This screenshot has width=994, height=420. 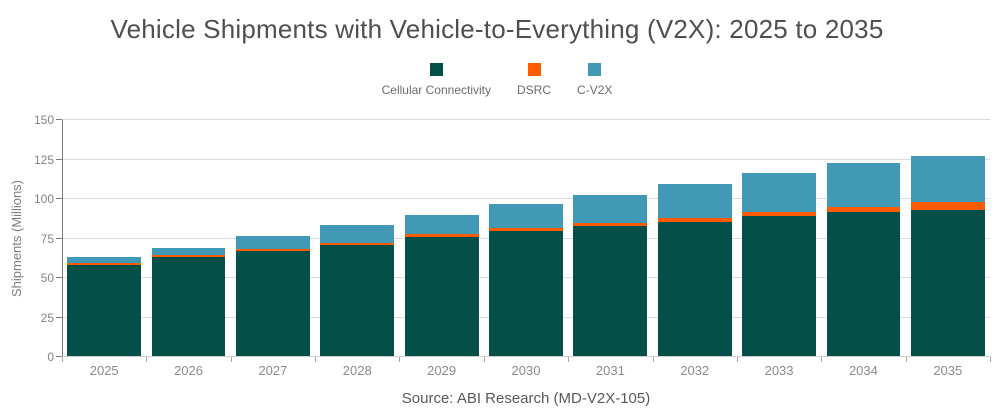 I want to click on legend-label: C-V2X, so click(x=595, y=90).